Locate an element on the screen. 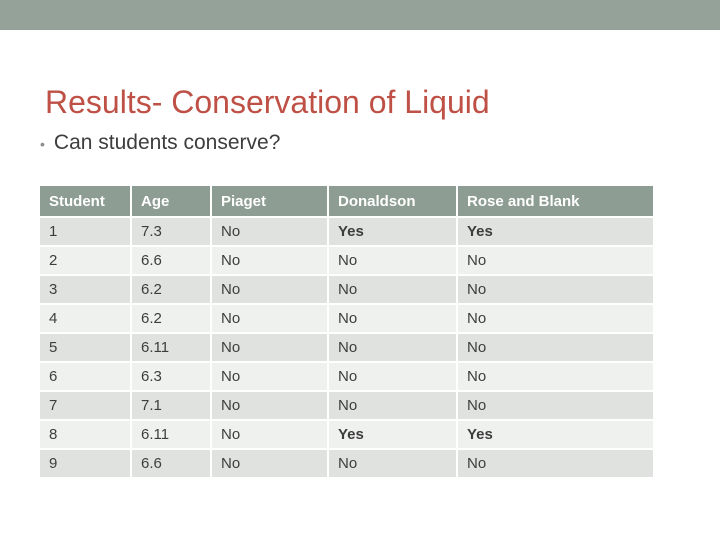 The image size is (720, 540). table-row: 7 7.1 No No No is located at coordinates (346, 406).